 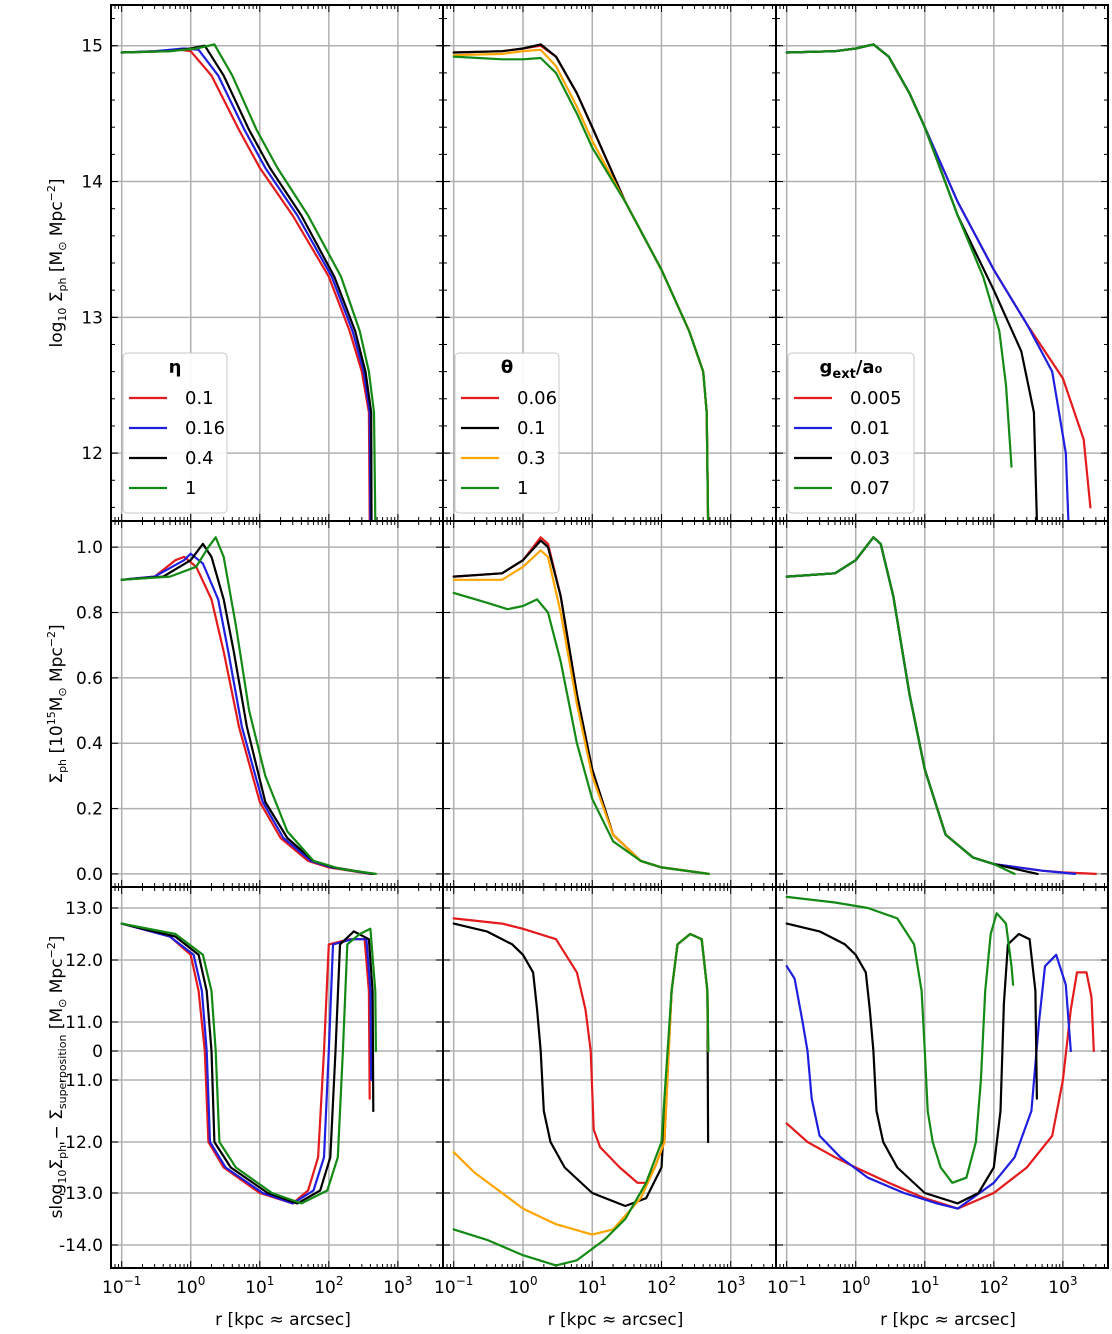 I want to click on legend-entry-label: 0.03, so click(x=870, y=458).